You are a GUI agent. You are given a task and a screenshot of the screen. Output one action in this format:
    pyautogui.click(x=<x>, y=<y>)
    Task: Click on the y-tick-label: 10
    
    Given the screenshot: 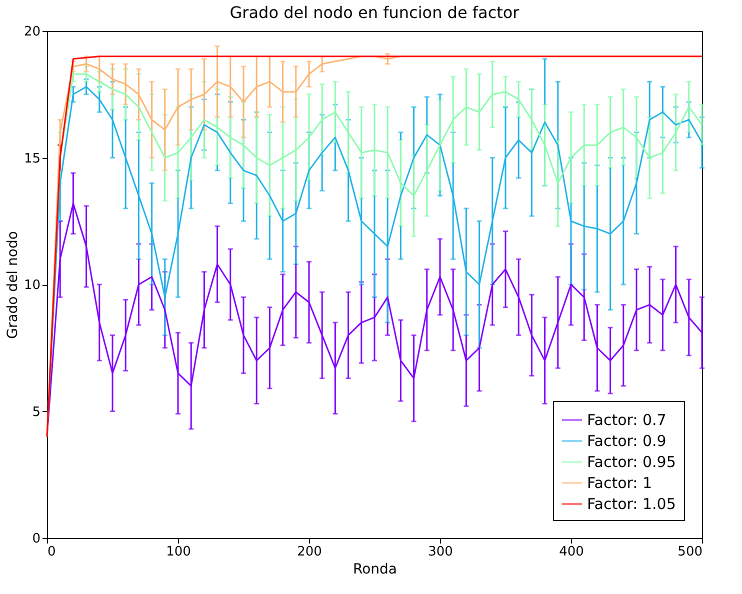 What is the action you would take?
    pyautogui.click(x=32, y=285)
    